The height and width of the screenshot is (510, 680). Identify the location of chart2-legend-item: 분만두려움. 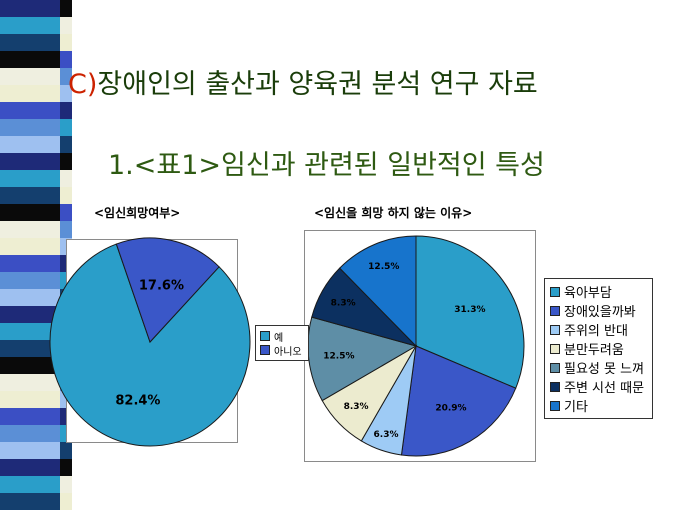
(597, 348).